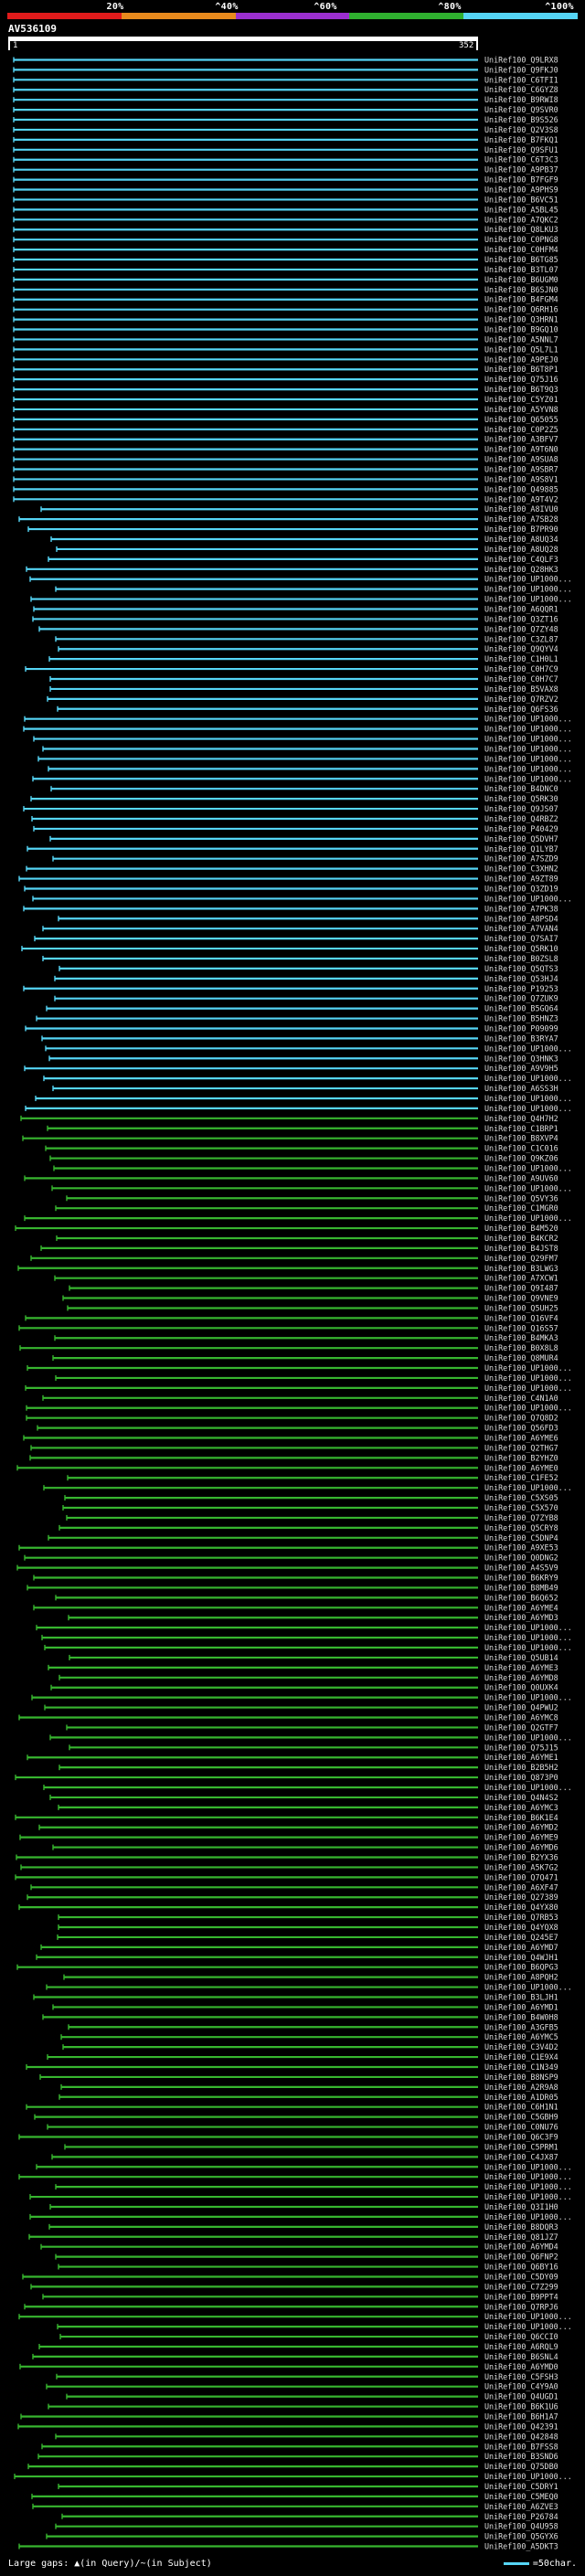 Image resolution: width=585 pixels, height=2576 pixels. Describe the element at coordinates (521, 798) in the screenshot. I see `hit-label: UniRef100_Q5RK30` at that location.